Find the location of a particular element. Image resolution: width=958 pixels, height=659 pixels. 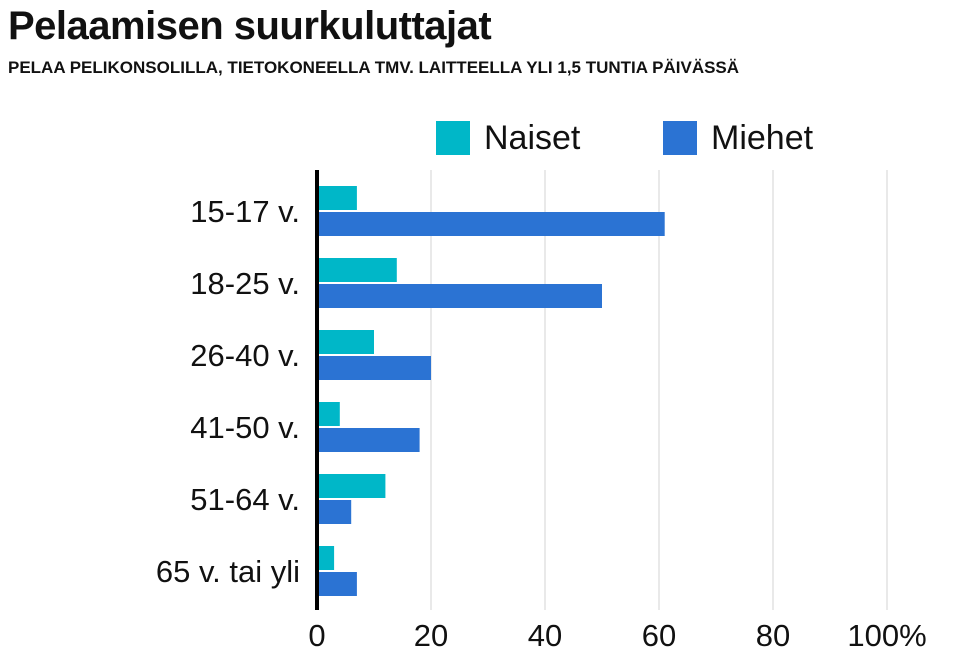

legend-swatch-miehet is located at coordinates (680, 138).